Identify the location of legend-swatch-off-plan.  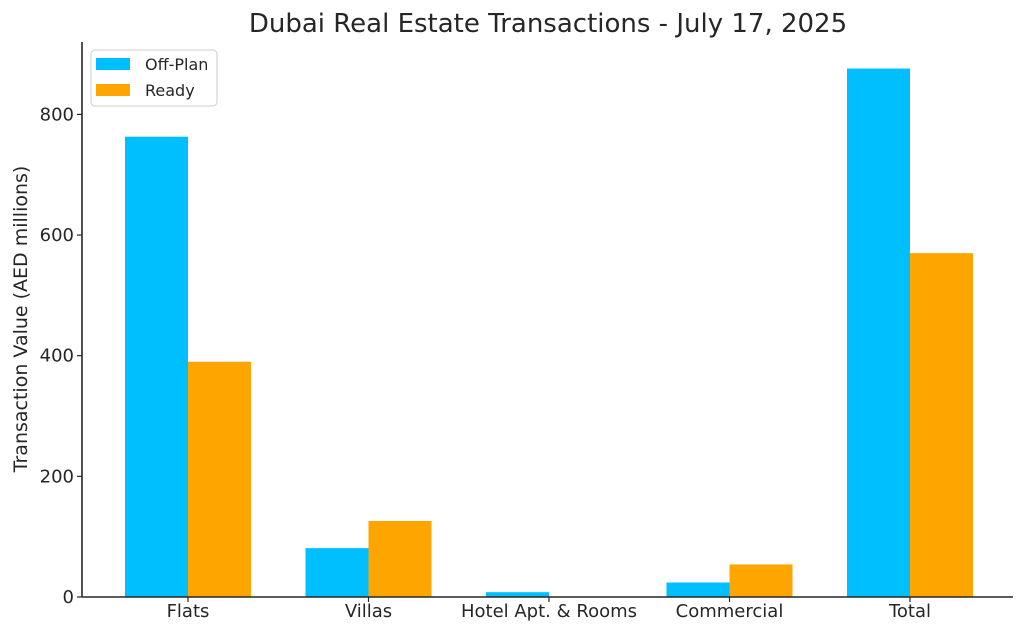
(113, 64).